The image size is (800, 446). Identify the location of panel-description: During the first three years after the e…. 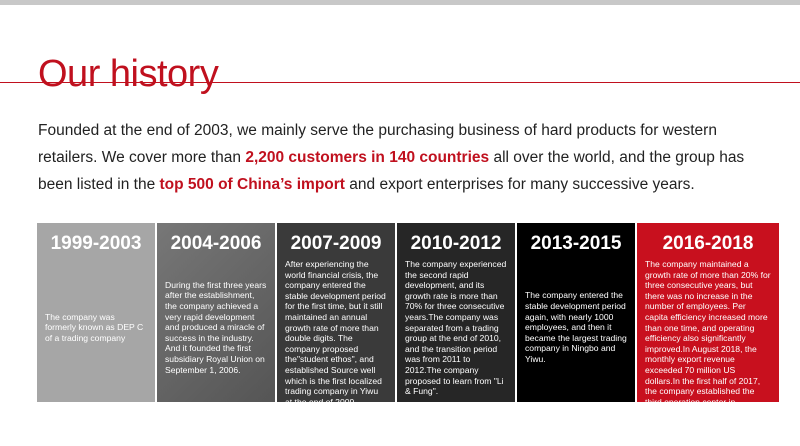
(216, 327).